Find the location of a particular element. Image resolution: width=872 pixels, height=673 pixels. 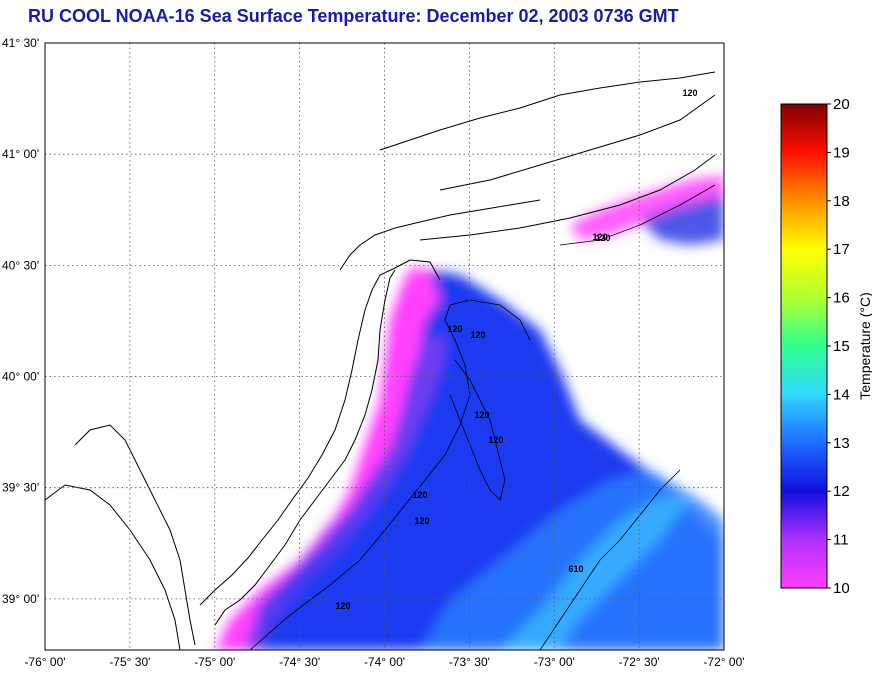

colorbar-label: Temperature (°C) is located at coordinates (864, 346).